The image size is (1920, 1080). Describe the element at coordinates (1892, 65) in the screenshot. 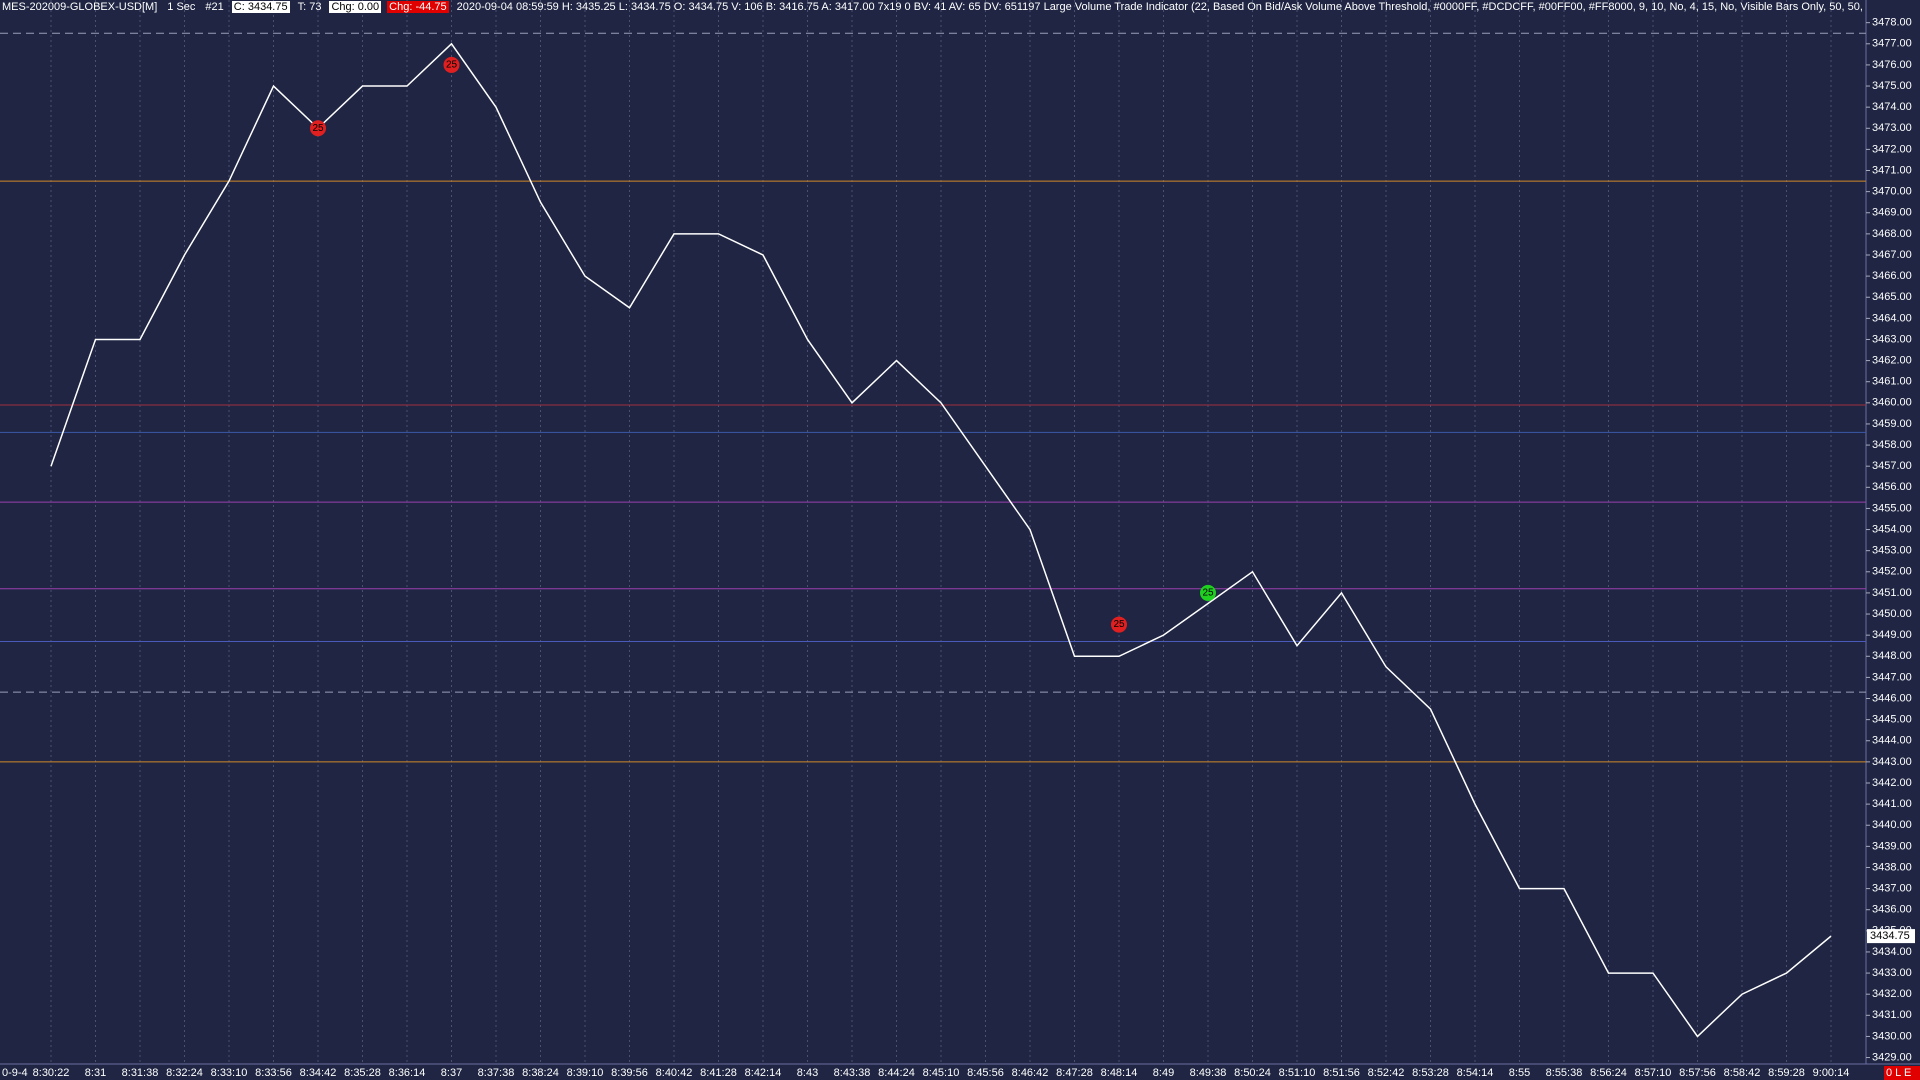

I see `y-tick-label: 3476.00` at that location.